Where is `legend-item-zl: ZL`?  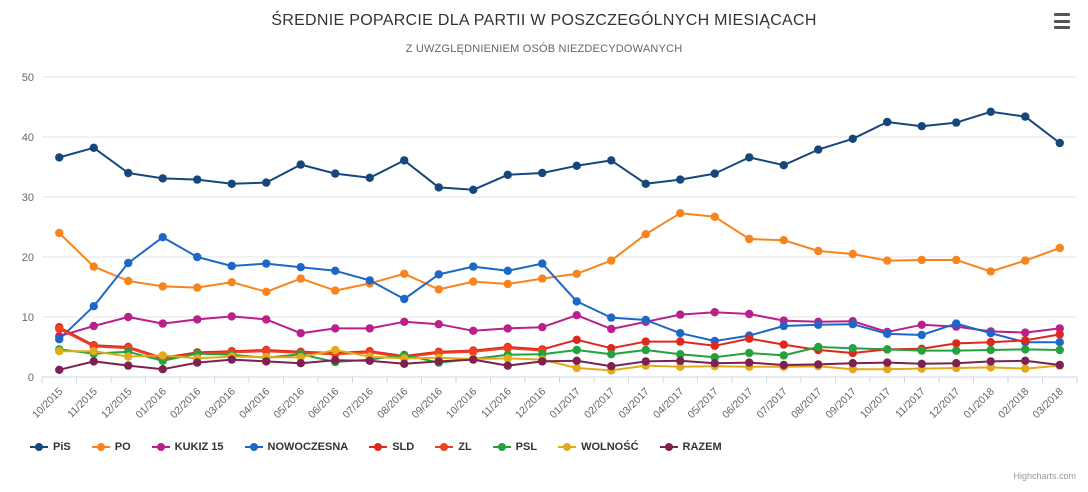
legend-item-zl: ZL is located at coordinates (453, 447).